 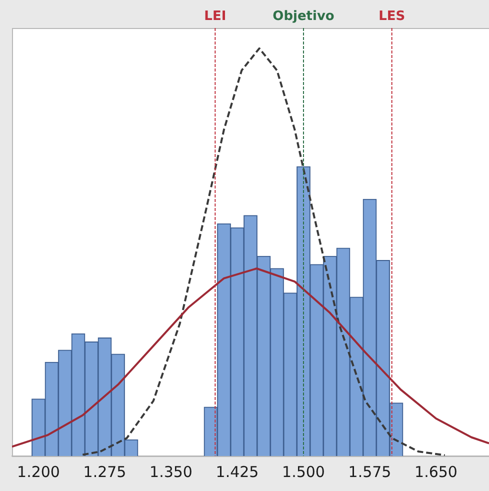 I want to click on x-tick-label: 1.500, so click(x=303, y=471).